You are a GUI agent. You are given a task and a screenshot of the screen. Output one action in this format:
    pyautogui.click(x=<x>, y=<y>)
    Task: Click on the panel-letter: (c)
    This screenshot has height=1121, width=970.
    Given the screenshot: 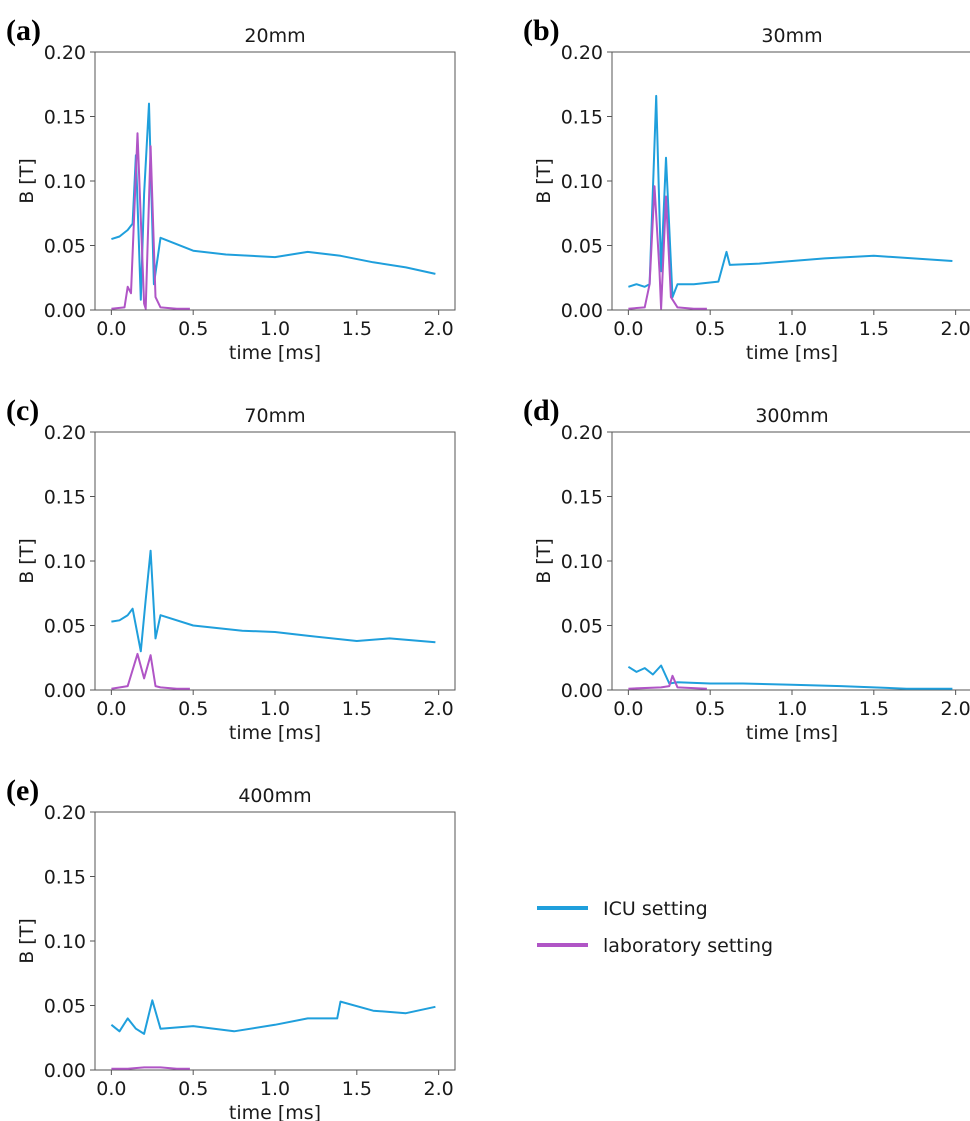 What is the action you would take?
    pyautogui.click(x=22, y=410)
    